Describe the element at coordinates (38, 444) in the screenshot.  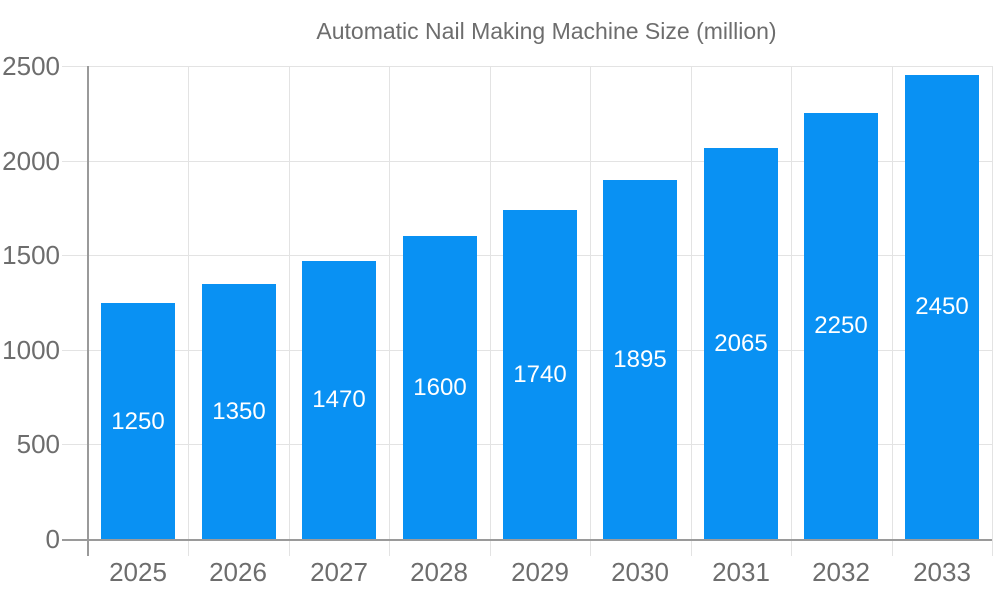
I see `y-axis-tick-label: 500` at that location.